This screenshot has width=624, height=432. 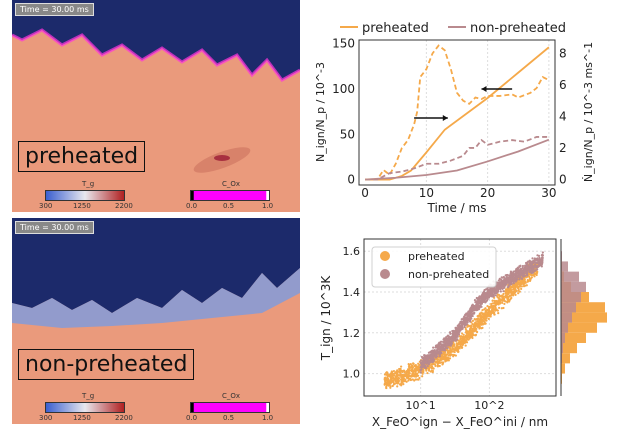 I want to click on y-axis-label: N_ign/N_p / 10^-3, so click(x=320, y=112).